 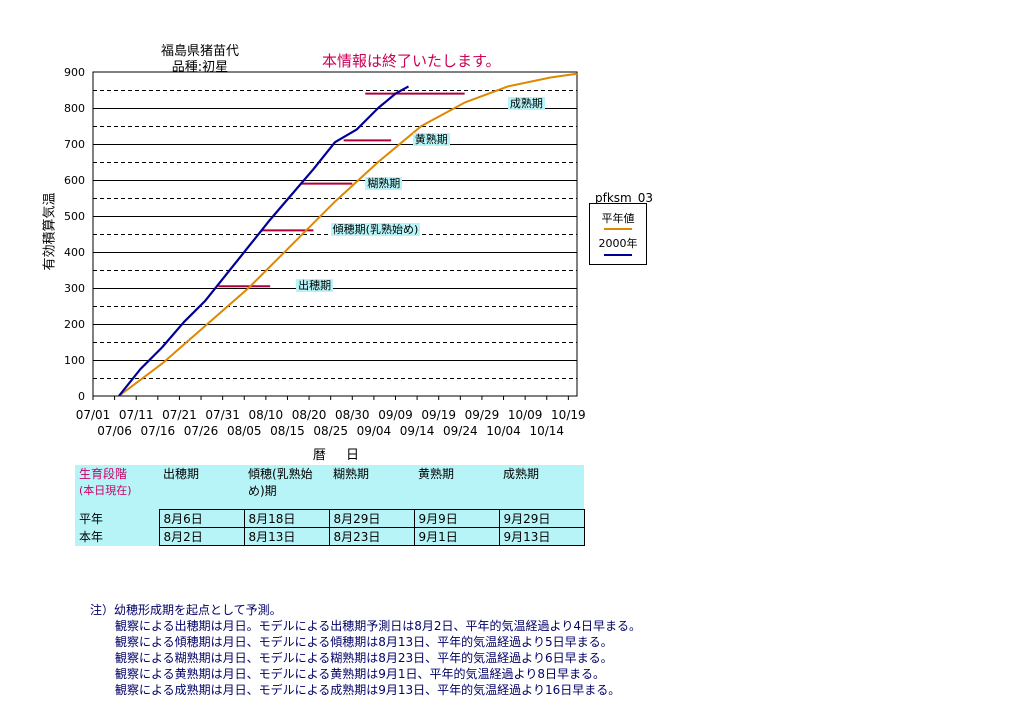 I want to click on stage-label: 出穂期, so click(x=315, y=286).